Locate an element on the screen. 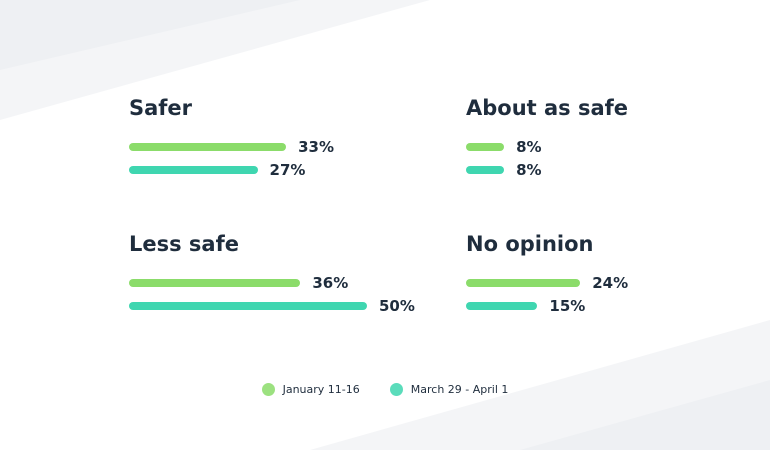 Image resolution: width=770 pixels, height=450 pixels. bar-value-label: 33% is located at coordinates (316, 147).